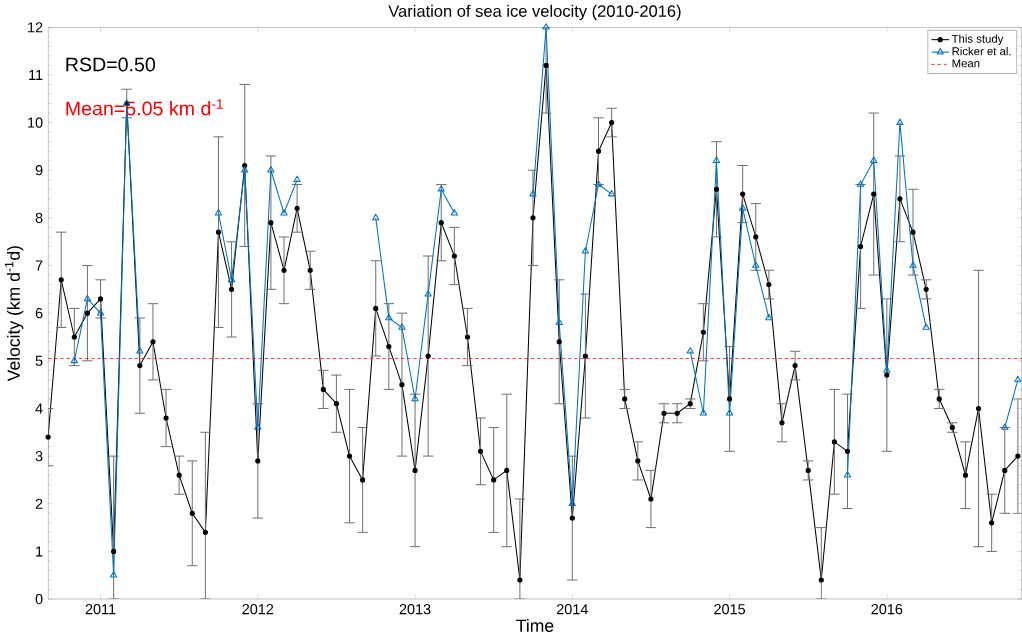 The height and width of the screenshot is (637, 1022). I want to click on y-tick-label: 12, so click(35, 27).